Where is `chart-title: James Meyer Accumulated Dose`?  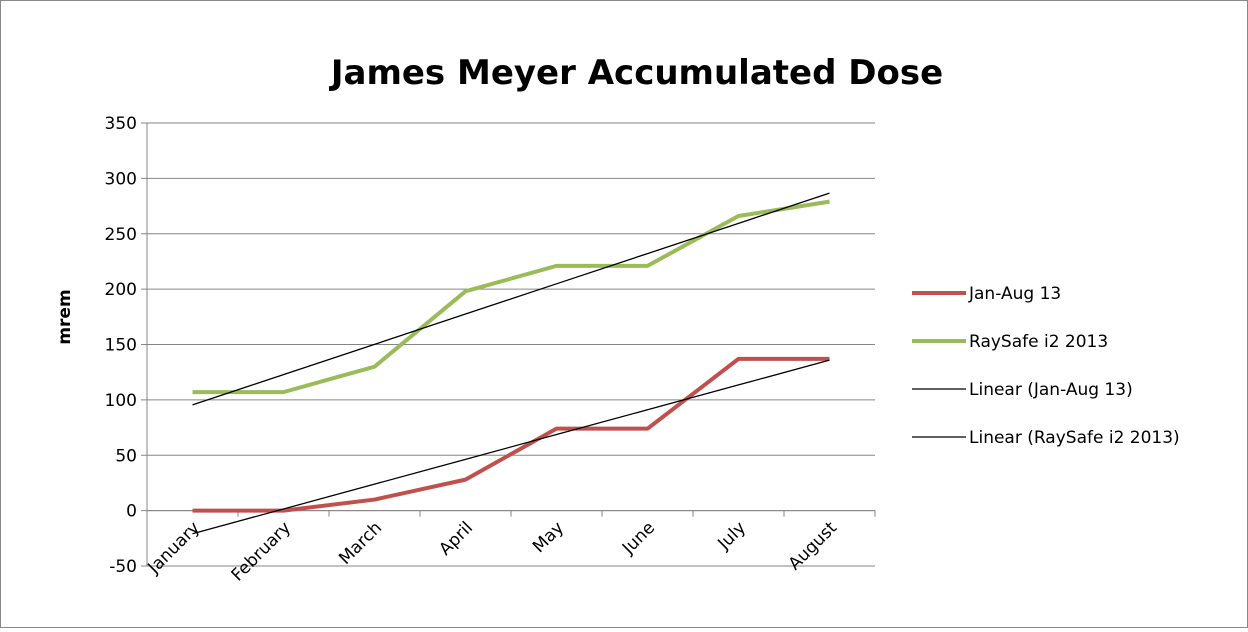 chart-title: James Meyer Accumulated Dose is located at coordinates (636, 73).